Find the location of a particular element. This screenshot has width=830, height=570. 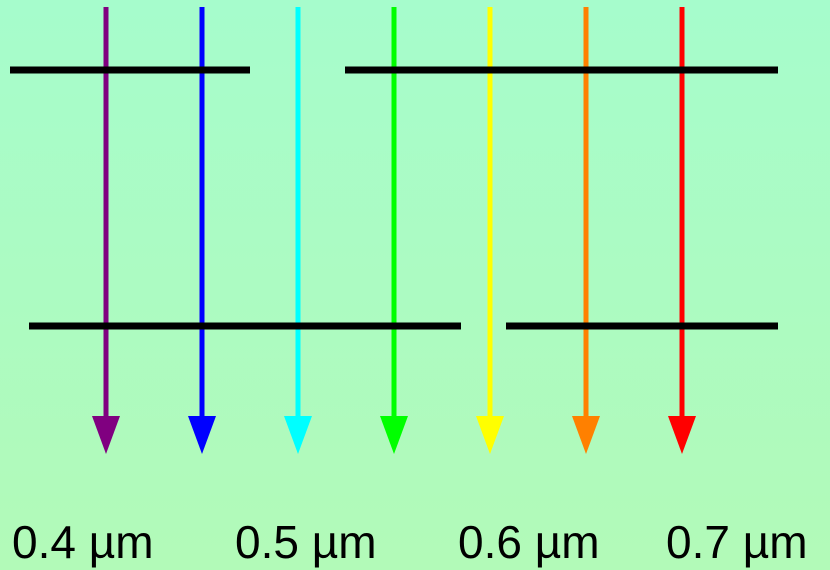

arrow-yellow-head is located at coordinates (490, 435).